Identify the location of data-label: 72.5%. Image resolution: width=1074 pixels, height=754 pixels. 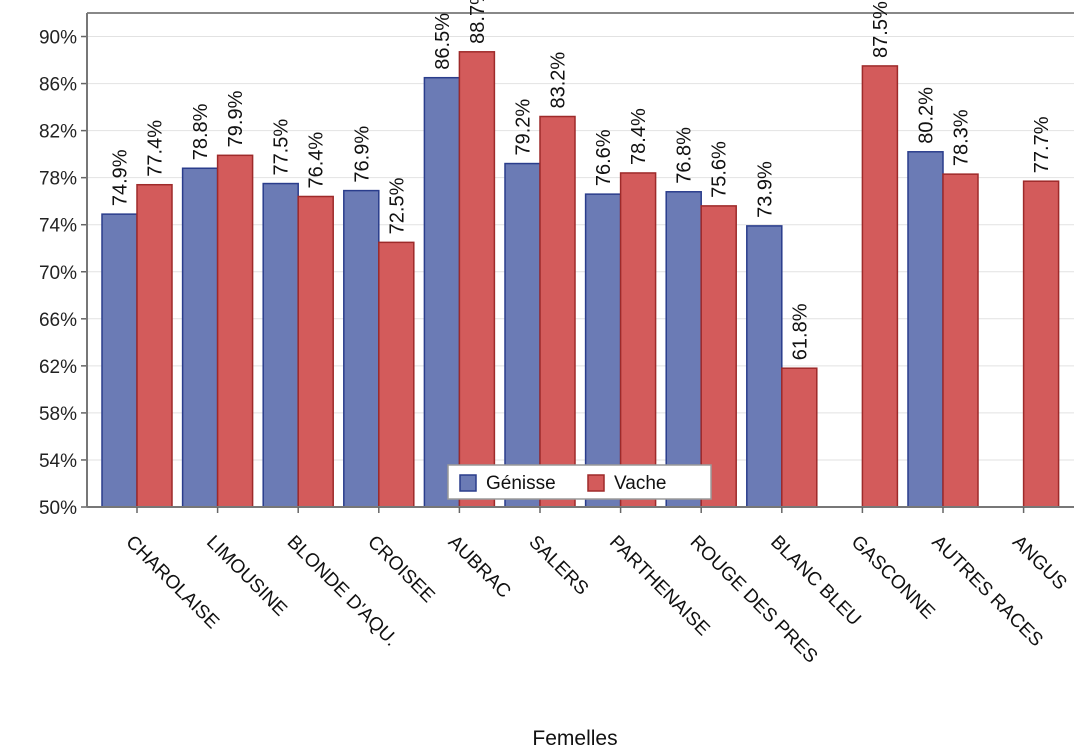
(397, 205).